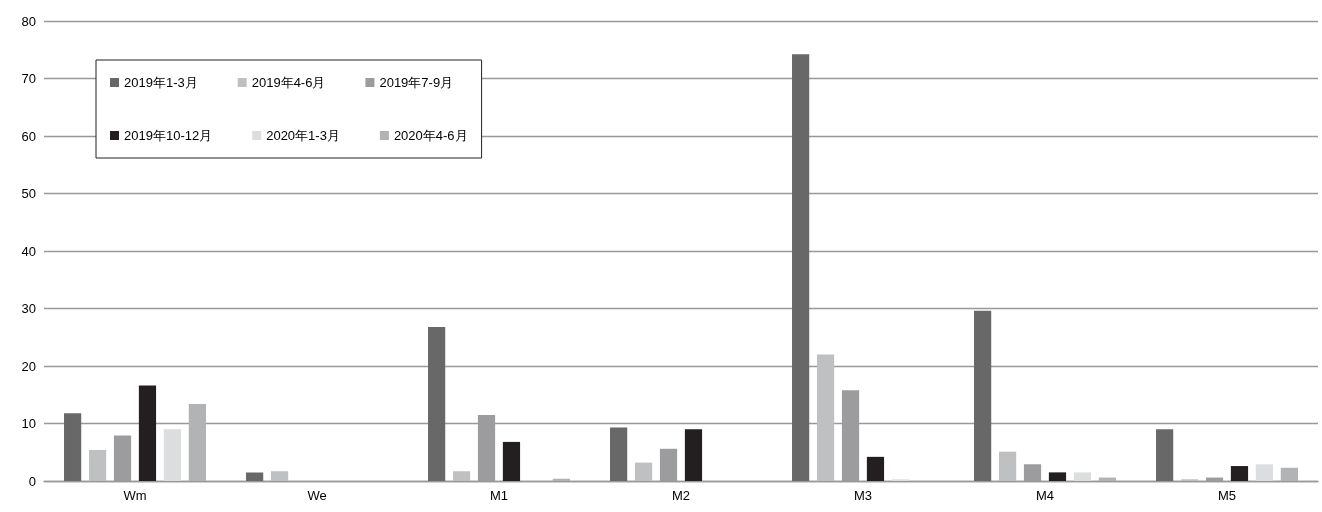 The image size is (1322, 512). What do you see at coordinates (28, 251) in the screenshot?
I see `y-tick-label: 40` at bounding box center [28, 251].